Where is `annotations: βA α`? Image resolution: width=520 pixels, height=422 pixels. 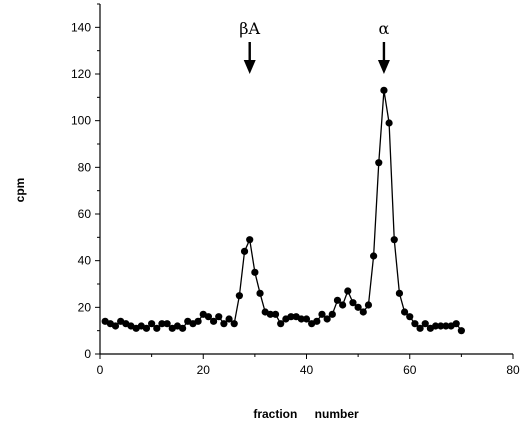
annotations: βA α is located at coordinates (314, 46).